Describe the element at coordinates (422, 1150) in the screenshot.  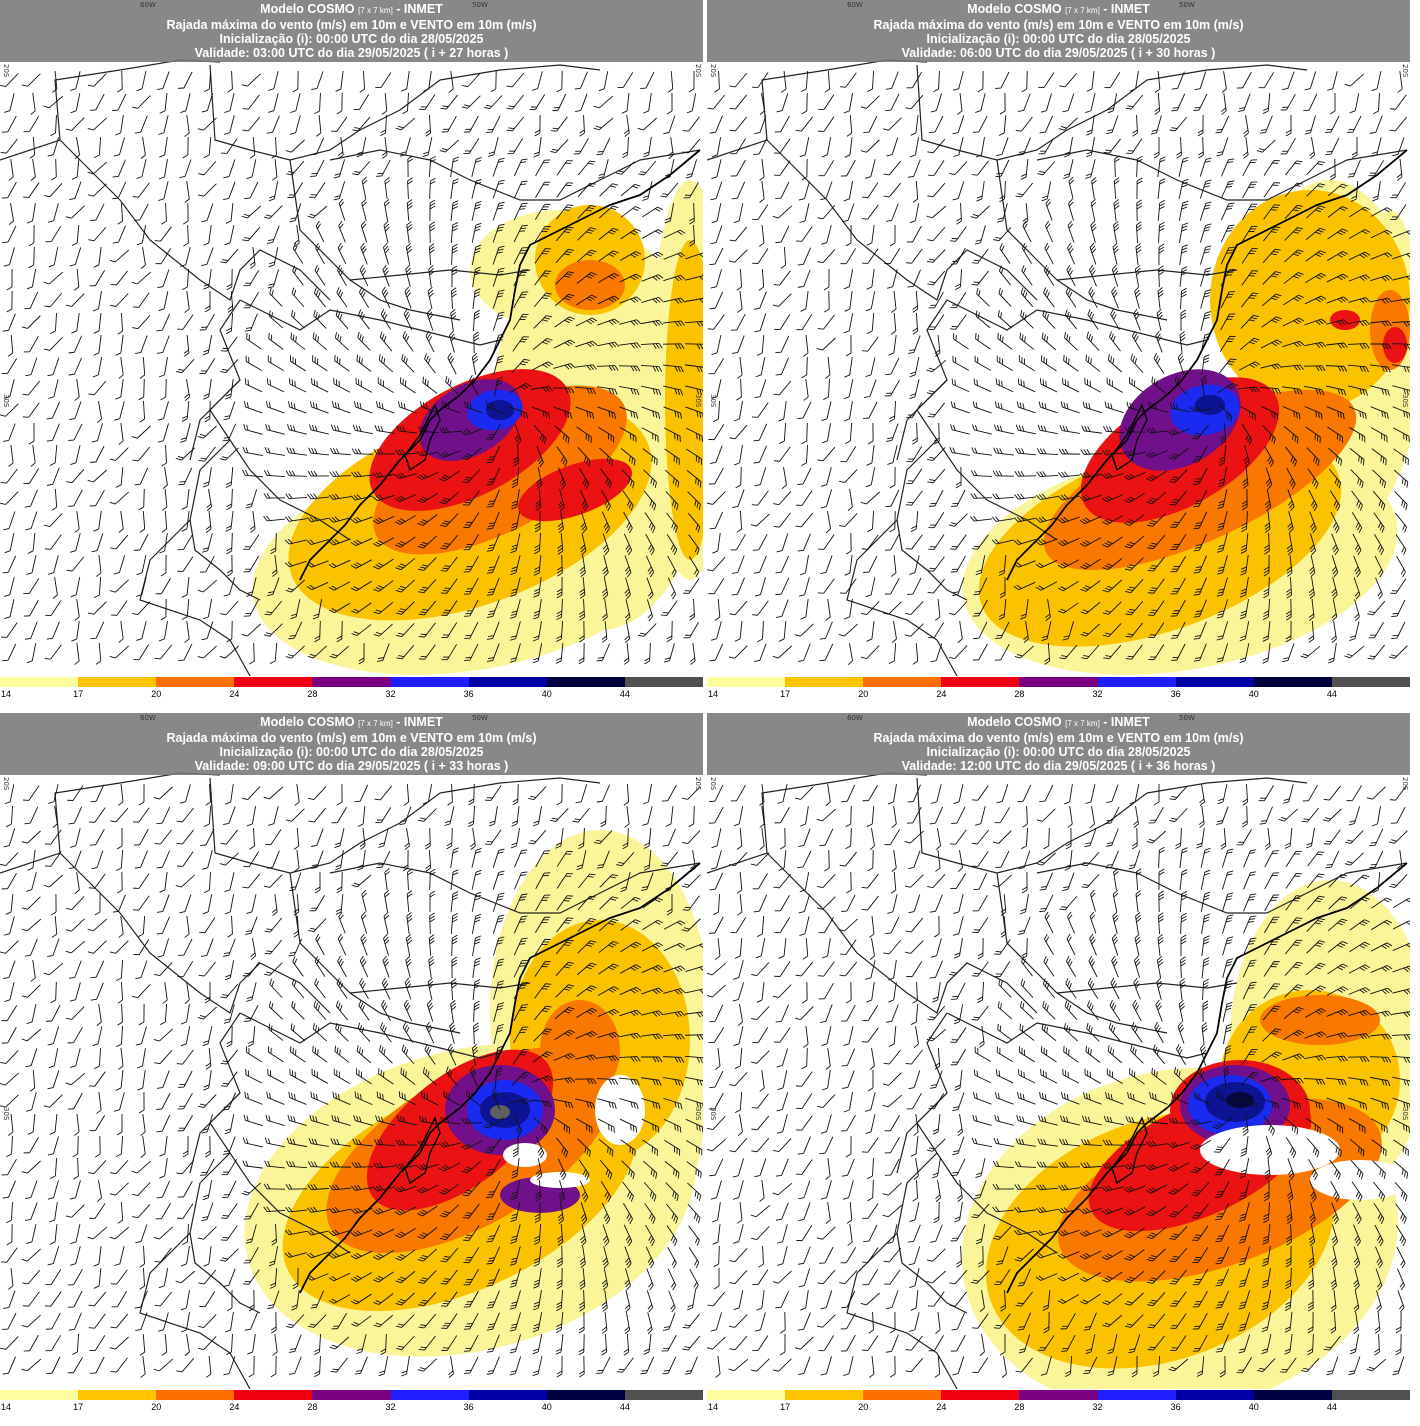
I see `lagoon-outline` at that location.